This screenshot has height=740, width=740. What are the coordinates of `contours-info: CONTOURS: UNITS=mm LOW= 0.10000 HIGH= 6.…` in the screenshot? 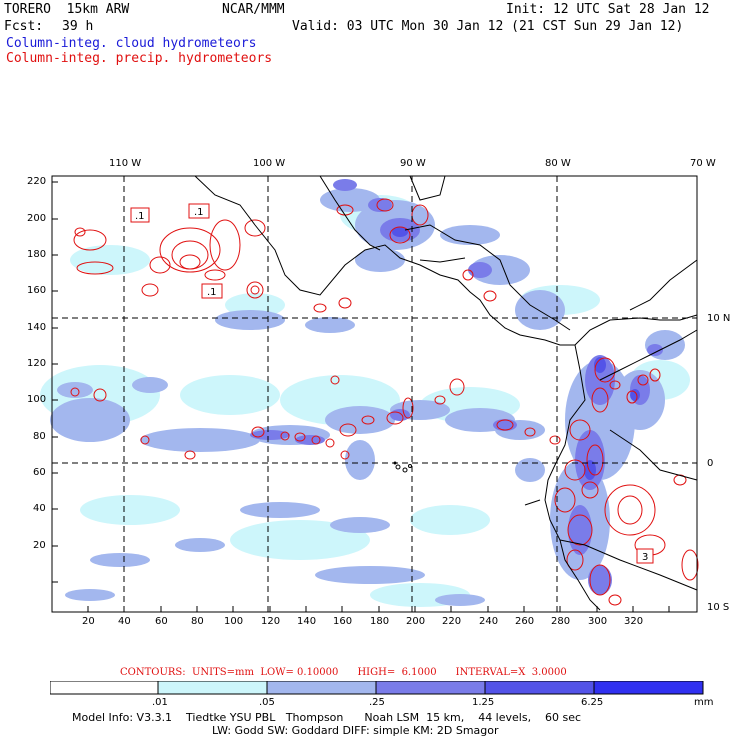 It's located at (343, 672).